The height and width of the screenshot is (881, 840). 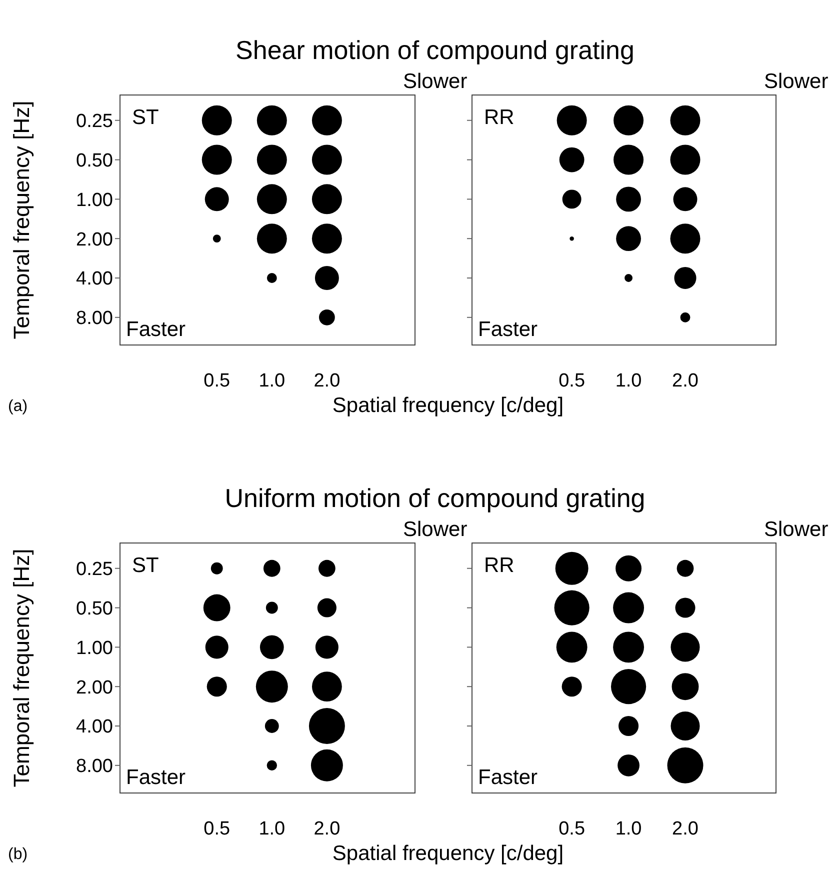 I want to click on text: Uniform motion of compound grating, so click(x=435, y=498).